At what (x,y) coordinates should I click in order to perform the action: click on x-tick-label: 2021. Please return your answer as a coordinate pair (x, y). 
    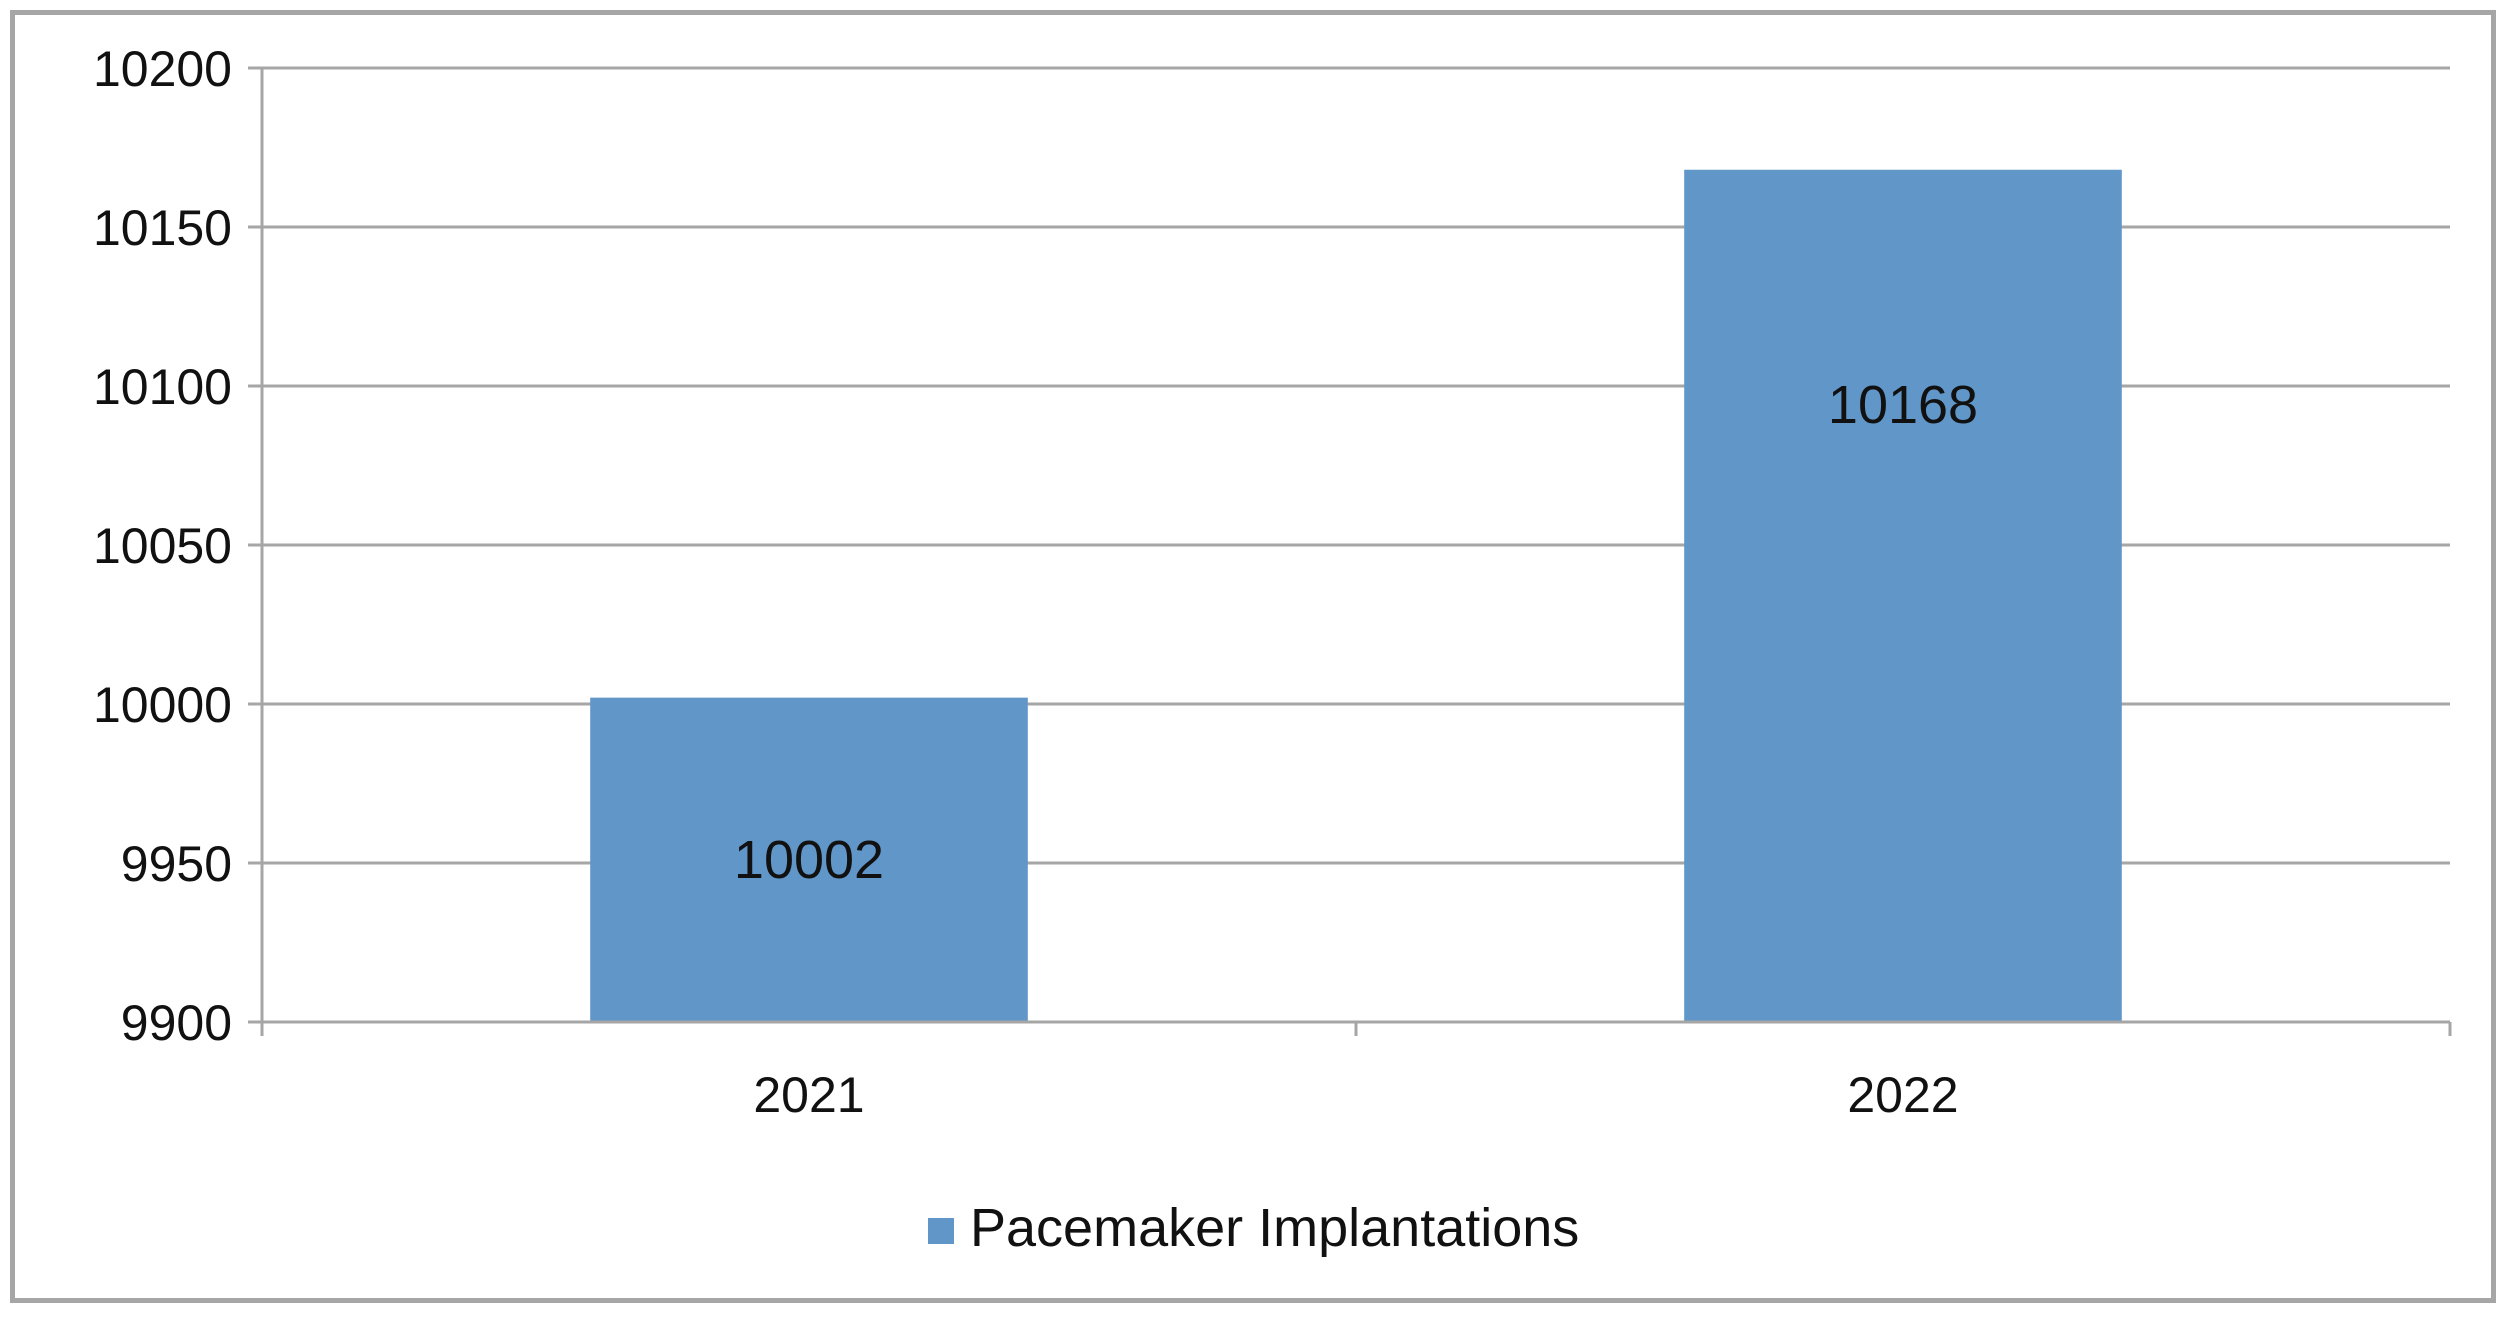
    Looking at the image, I should click on (808, 1095).